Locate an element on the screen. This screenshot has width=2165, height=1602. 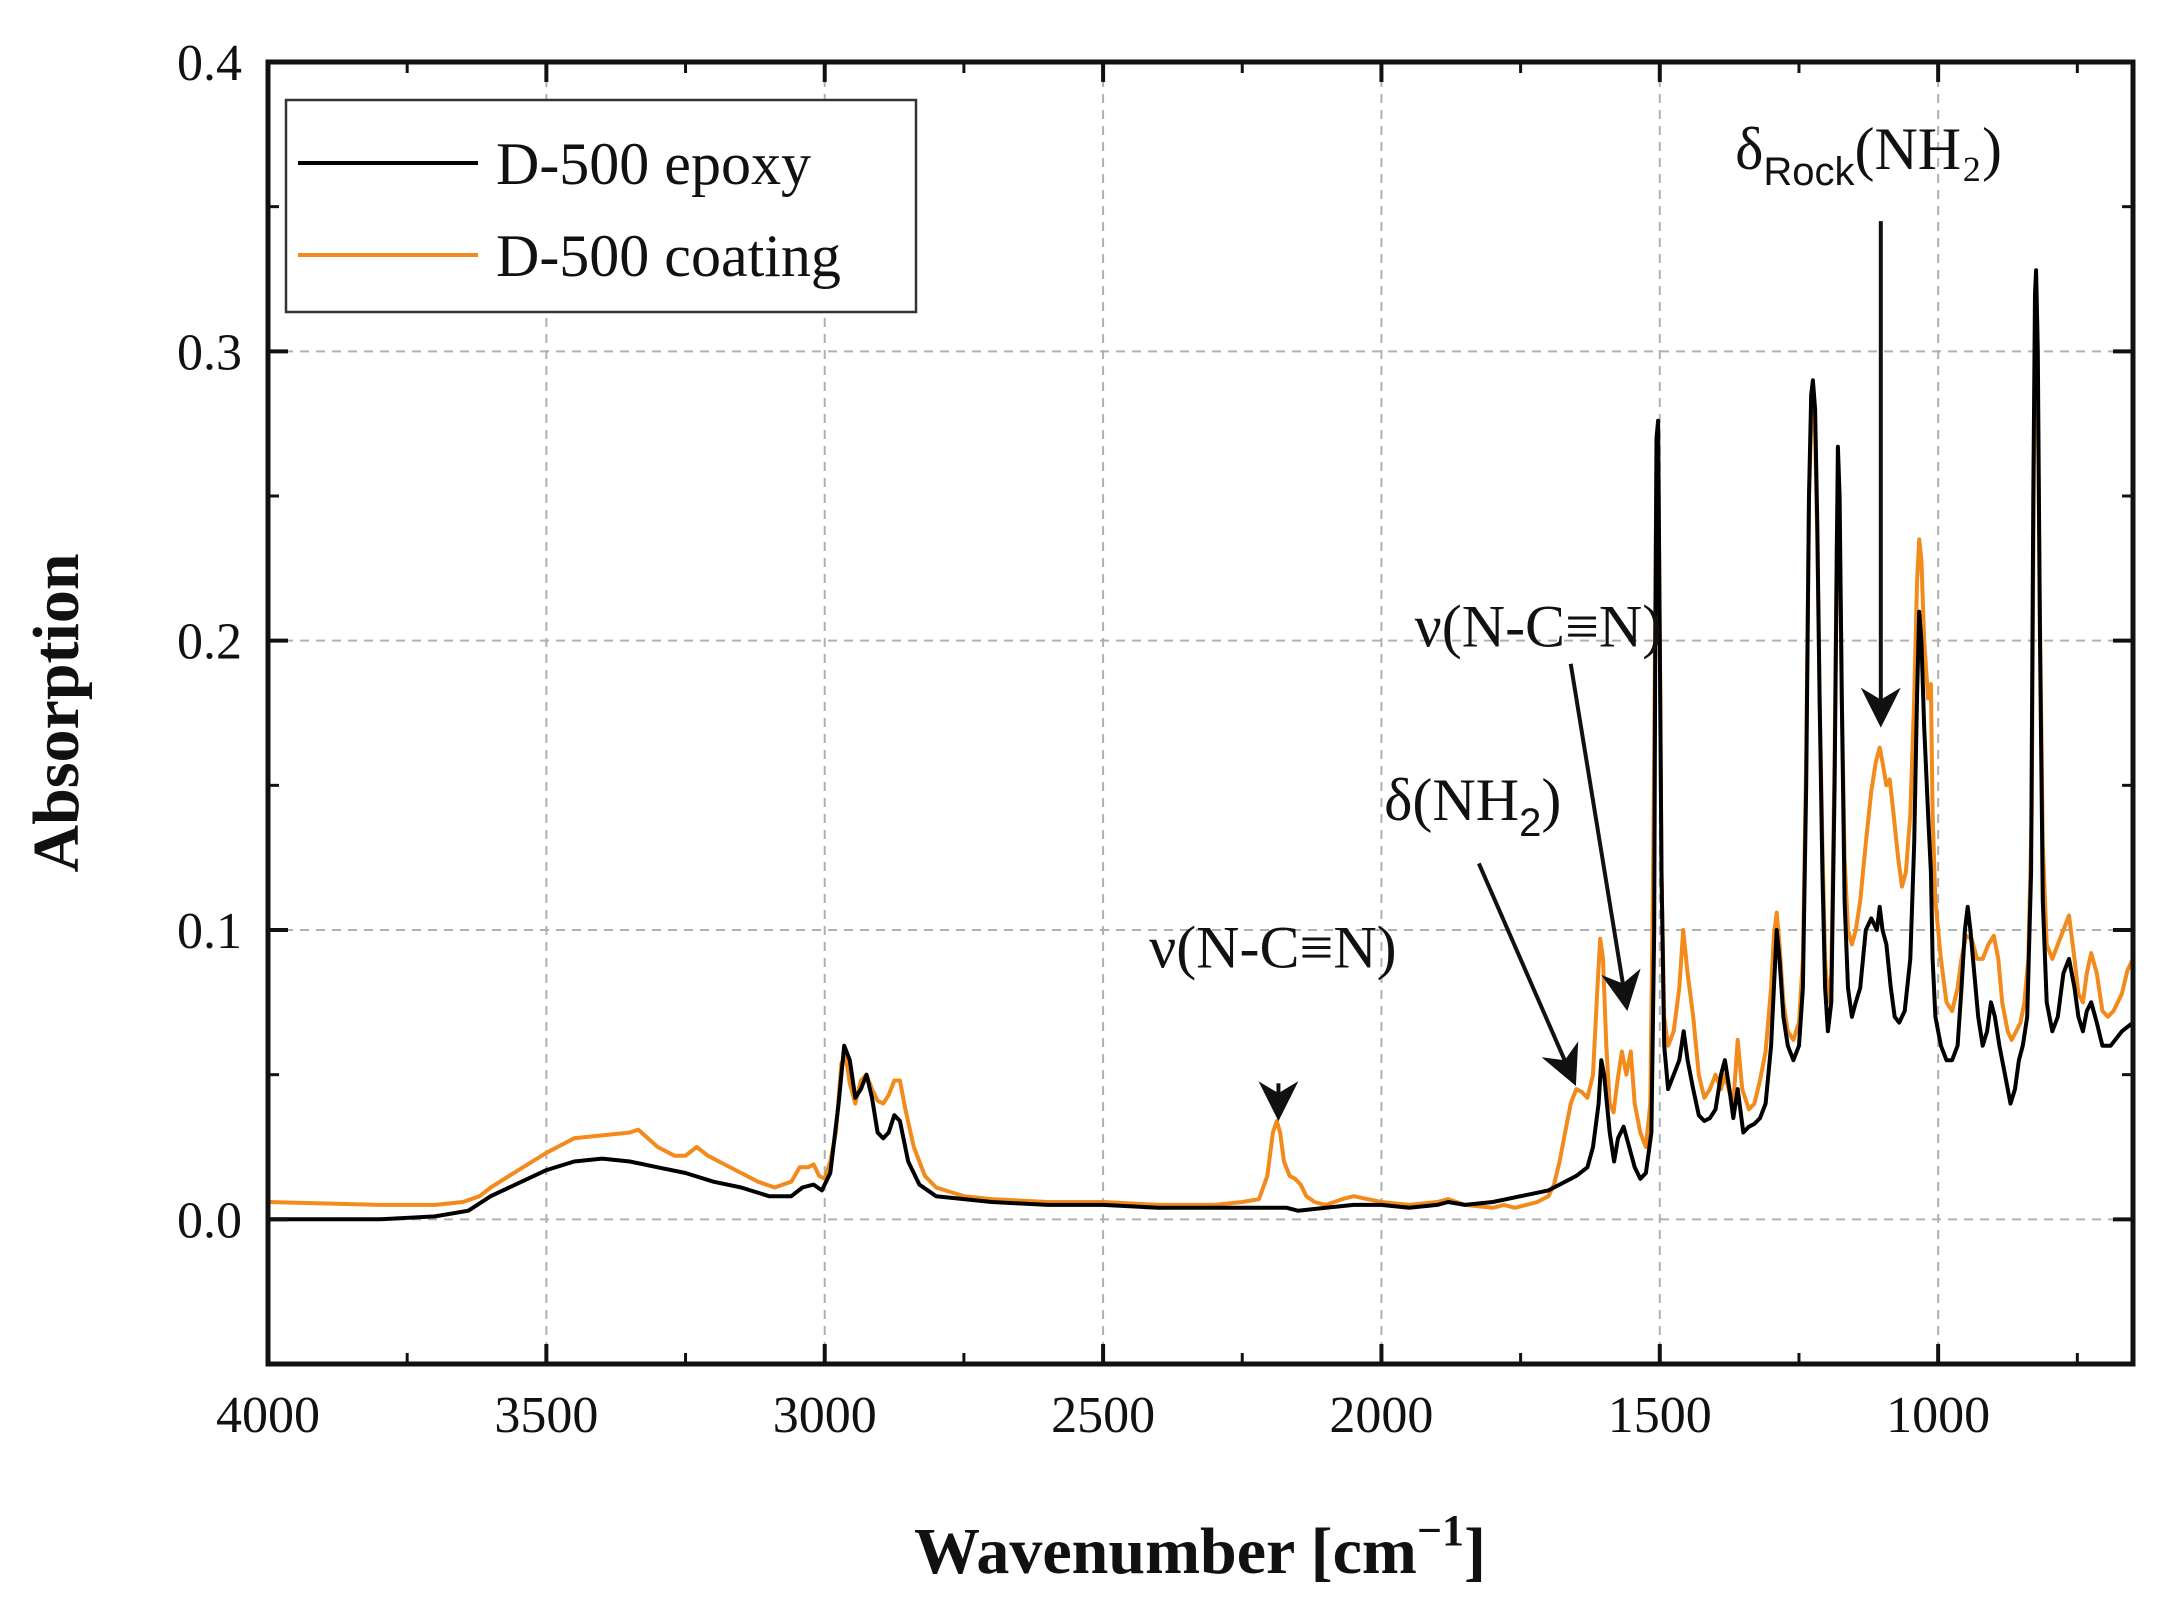
annotation-label-tail: (NH₂) is located at coordinates (1928, 149).